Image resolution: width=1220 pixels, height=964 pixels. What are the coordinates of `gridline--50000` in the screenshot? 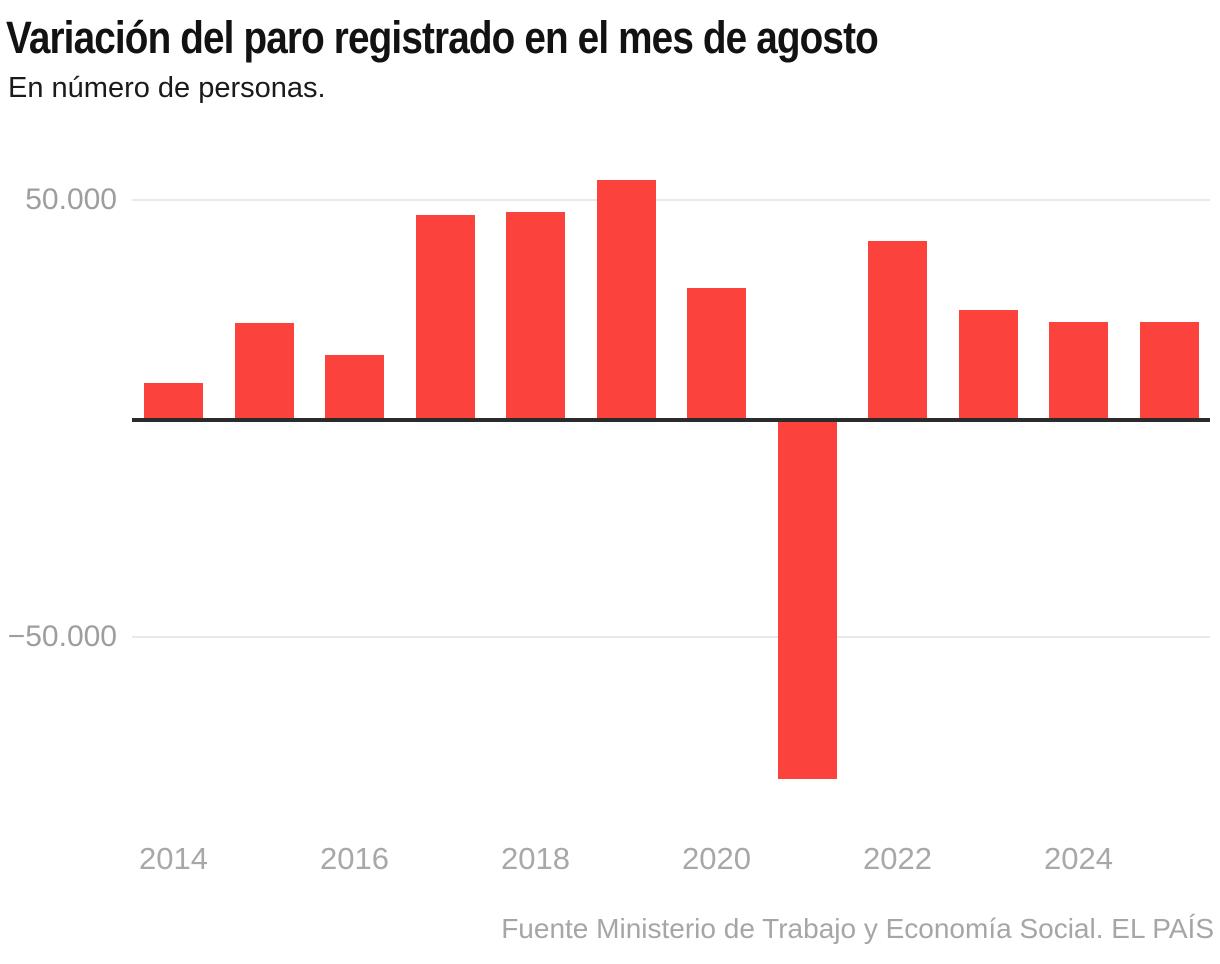 It's located at (671, 636).